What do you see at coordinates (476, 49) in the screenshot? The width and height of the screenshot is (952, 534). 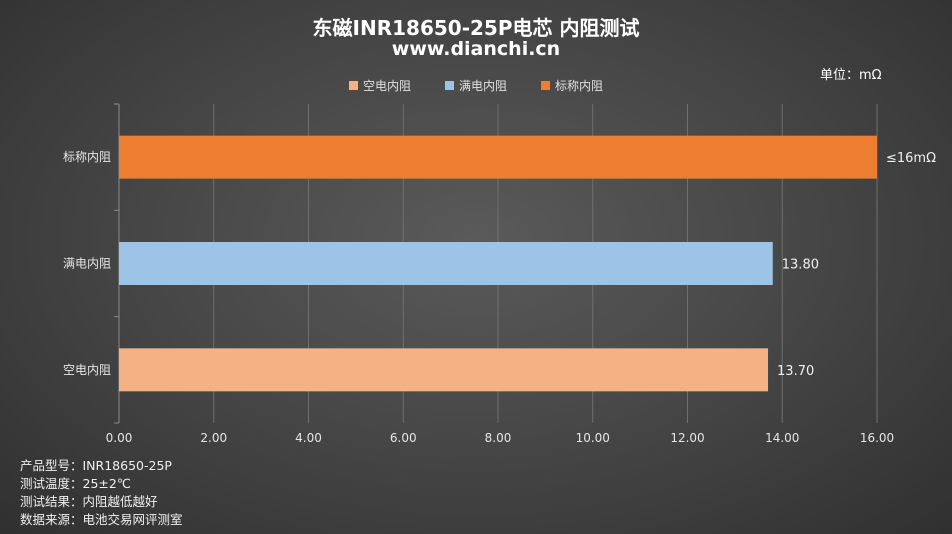 I see `chart-subtitle: www.dianchi.cn` at bounding box center [476, 49].